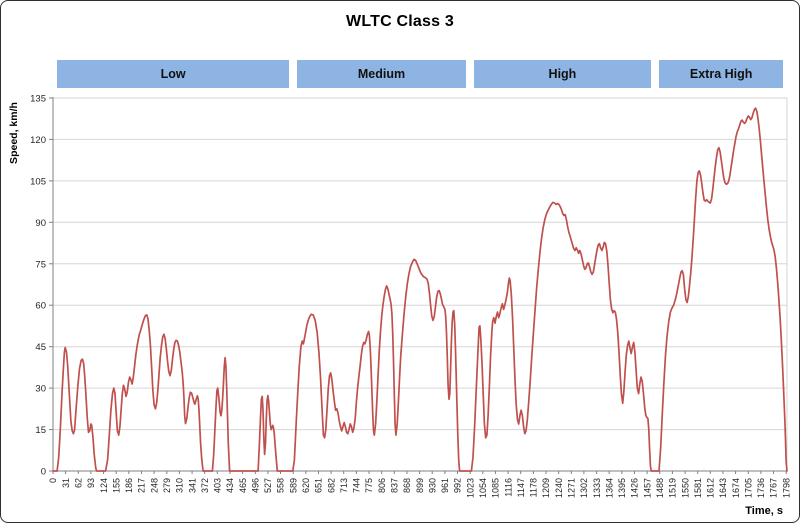 This screenshot has width=800, height=523. What do you see at coordinates (331, 485) in the screenshot?
I see `x-tick-label: 682` at bounding box center [331, 485].